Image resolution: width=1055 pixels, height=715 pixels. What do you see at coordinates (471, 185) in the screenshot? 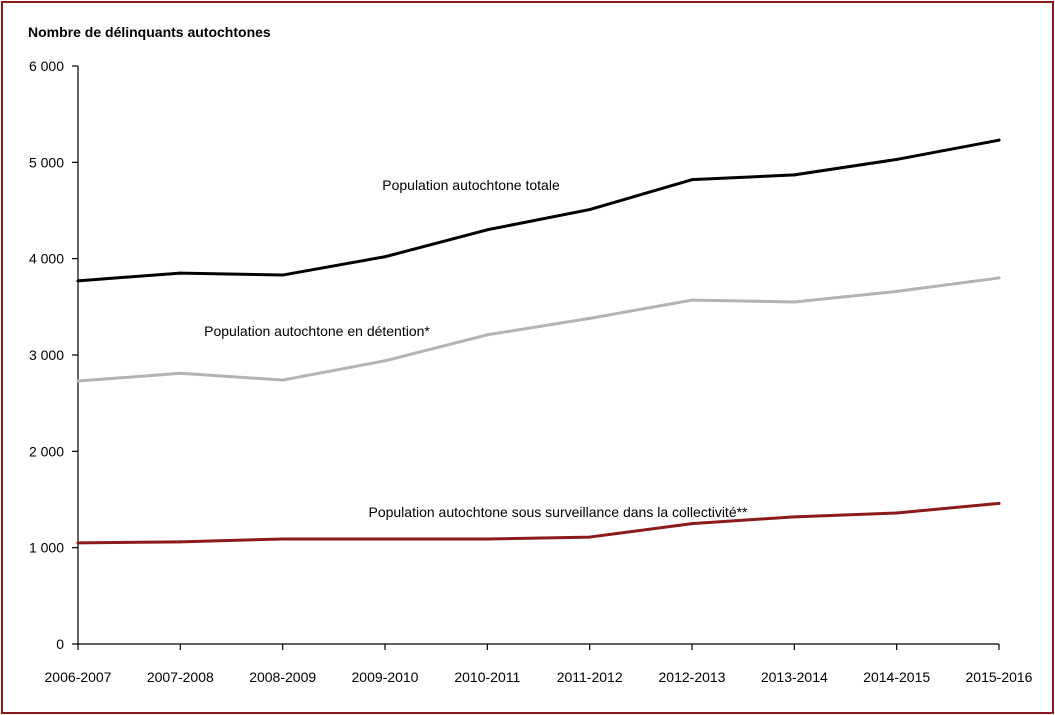
I see `series-label: Population autochtone totale` at bounding box center [471, 185].